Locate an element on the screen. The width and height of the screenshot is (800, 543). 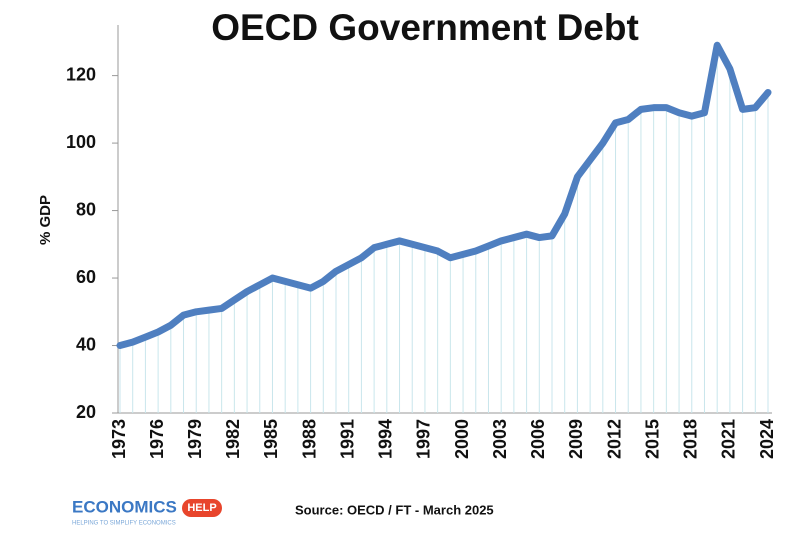
y-tick-label: 80 is located at coordinates (86, 209).